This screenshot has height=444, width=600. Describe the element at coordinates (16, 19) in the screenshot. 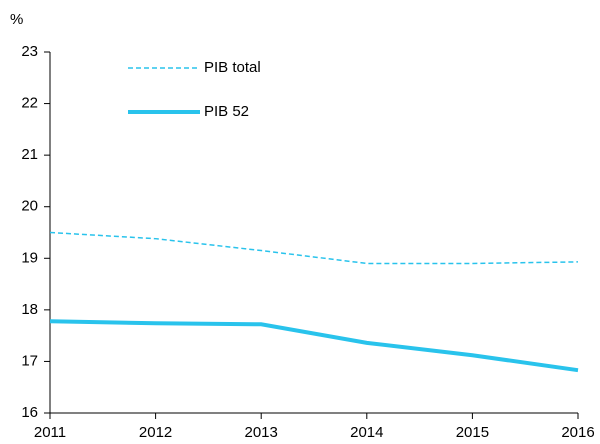

I see `y-axis-label: %` at that location.